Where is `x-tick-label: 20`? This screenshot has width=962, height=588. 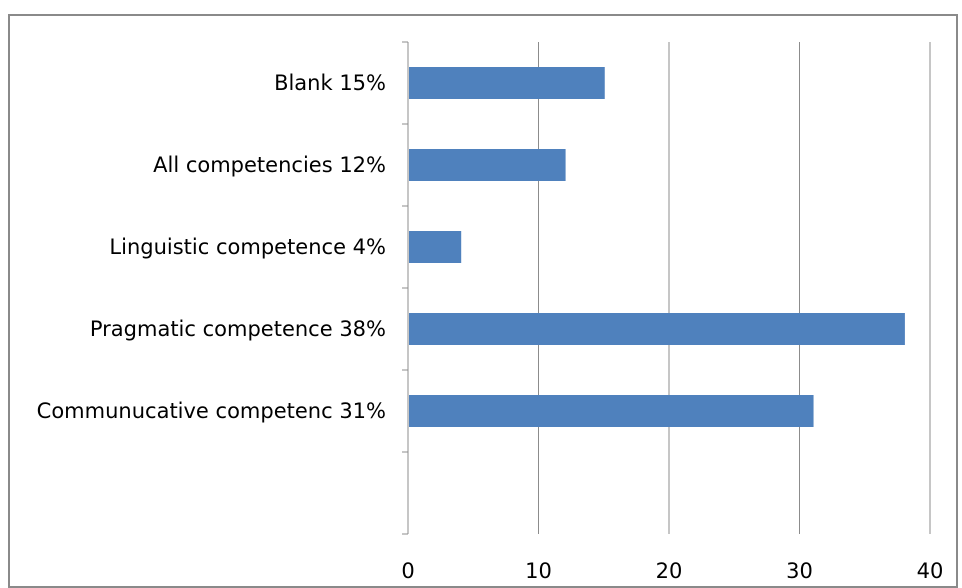 x-tick-label: 20 is located at coordinates (669, 571).